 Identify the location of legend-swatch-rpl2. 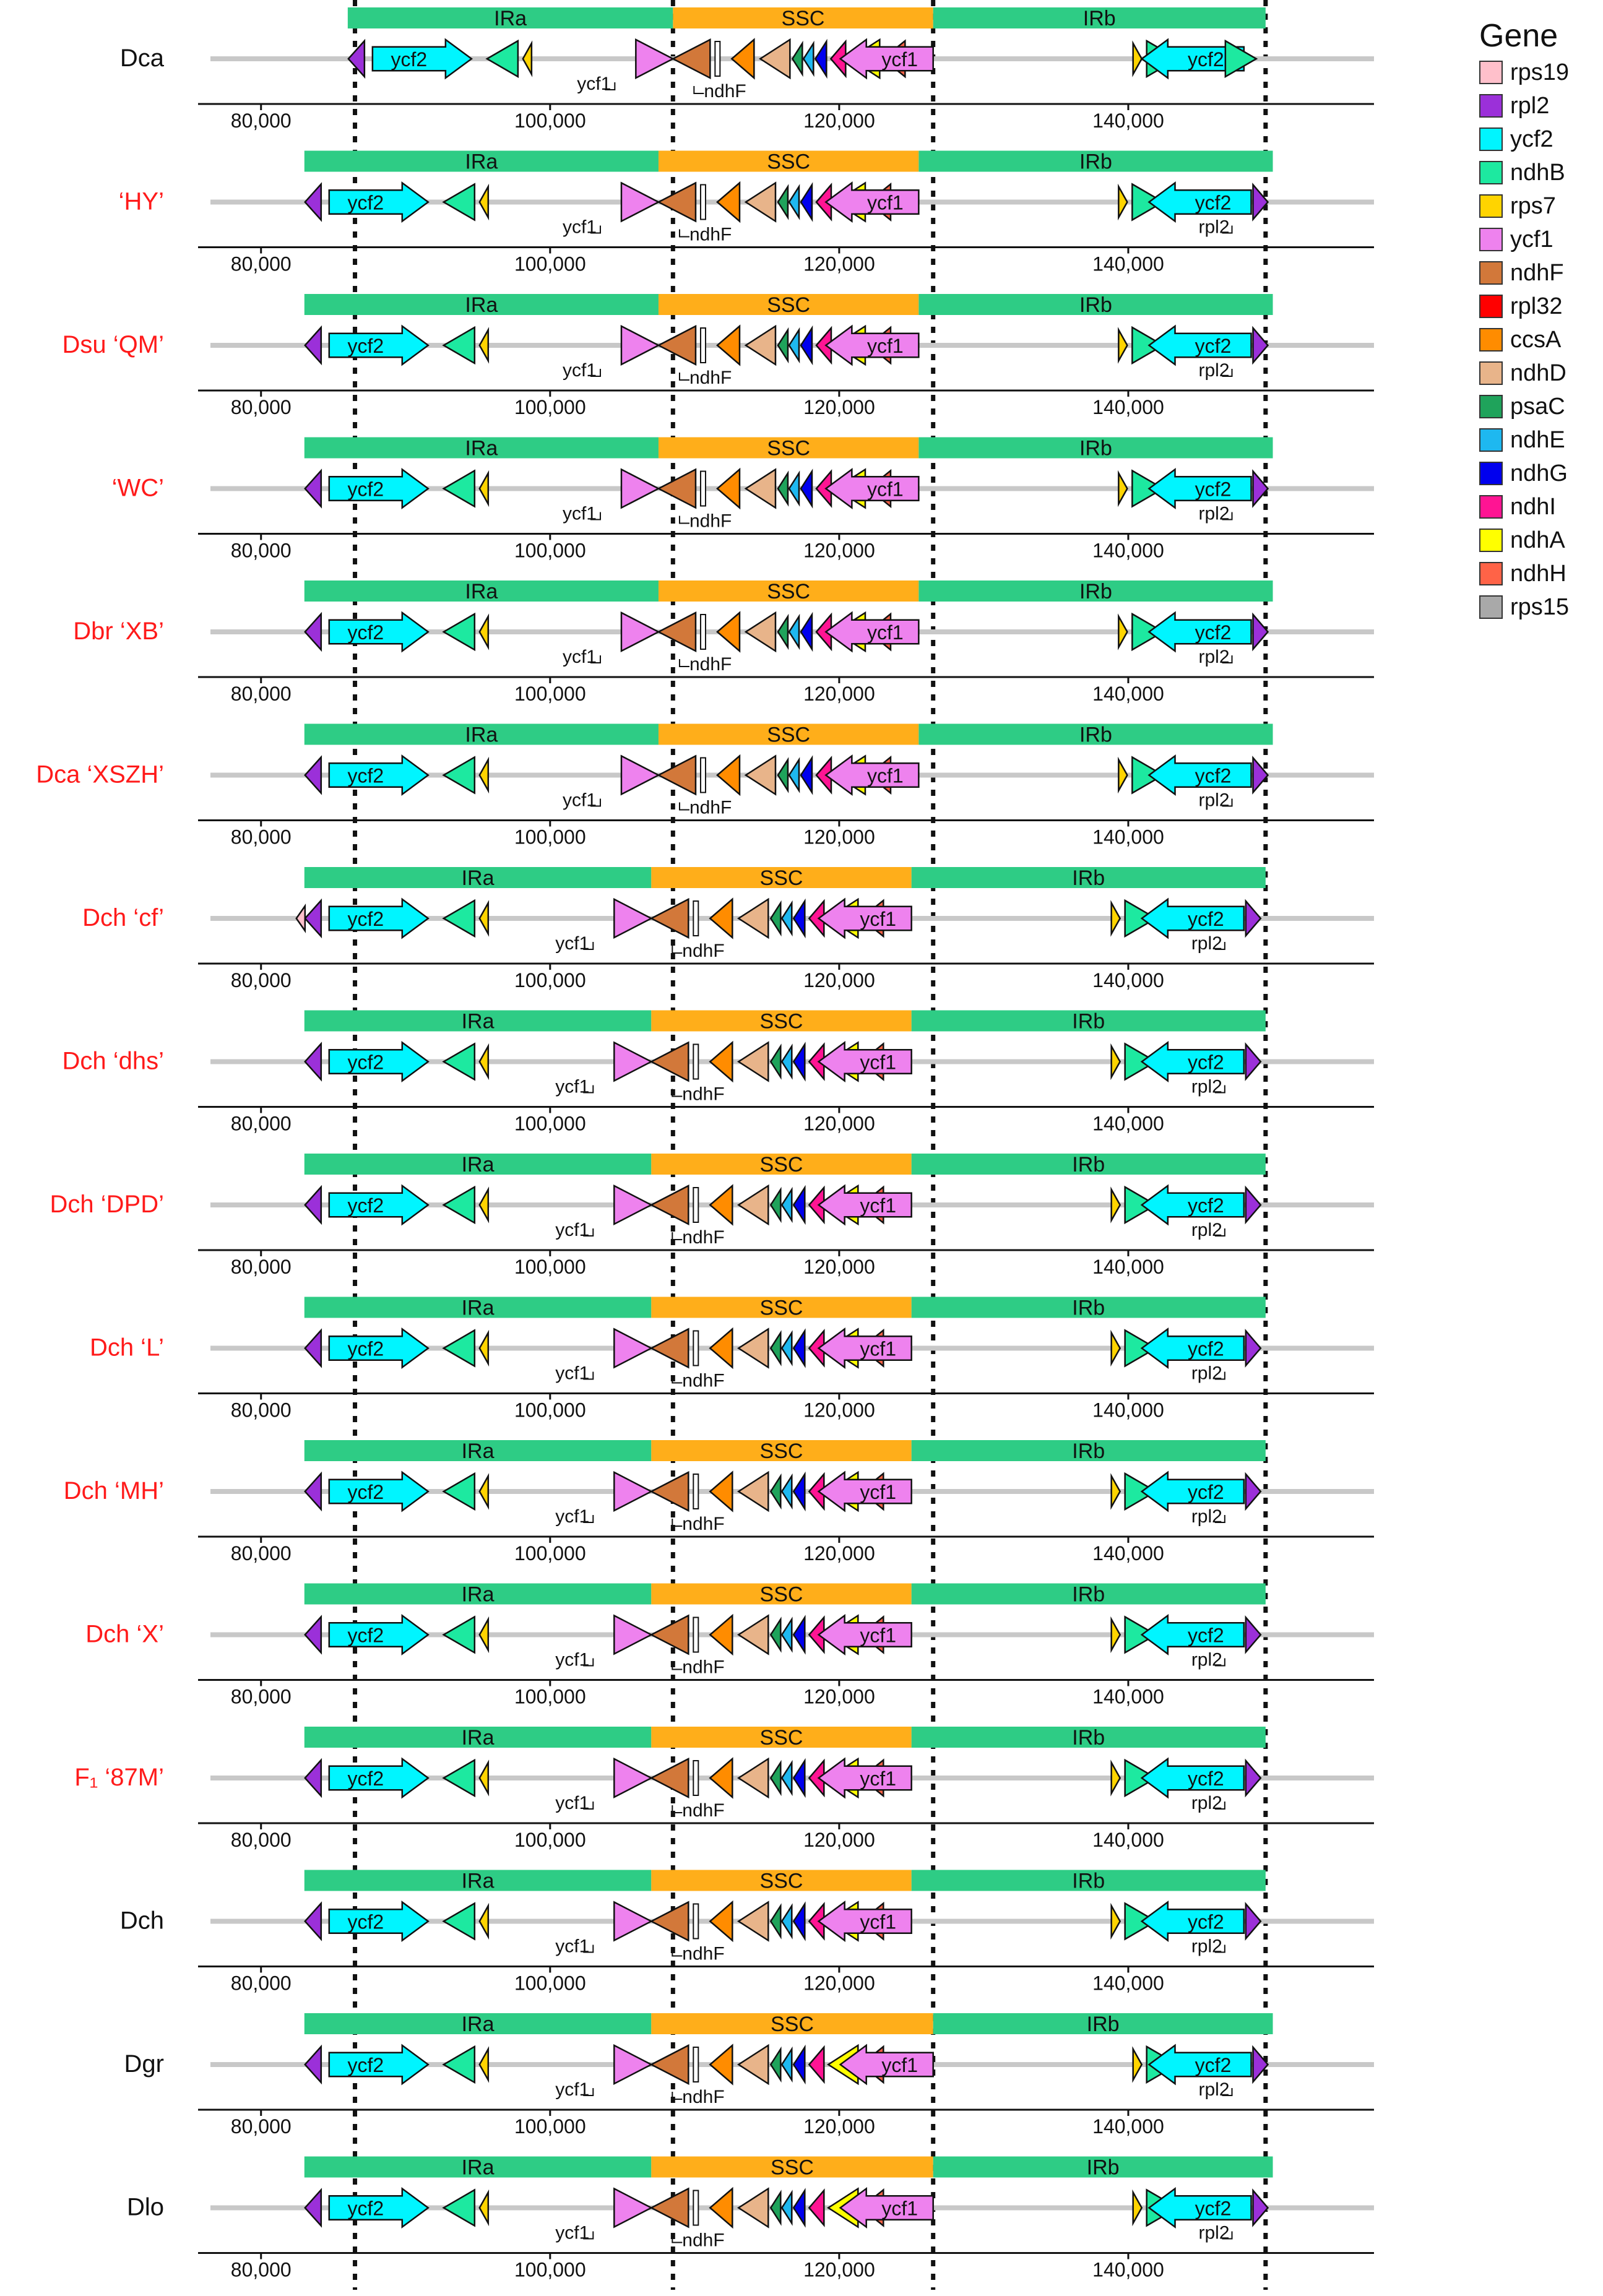
(1491, 106).